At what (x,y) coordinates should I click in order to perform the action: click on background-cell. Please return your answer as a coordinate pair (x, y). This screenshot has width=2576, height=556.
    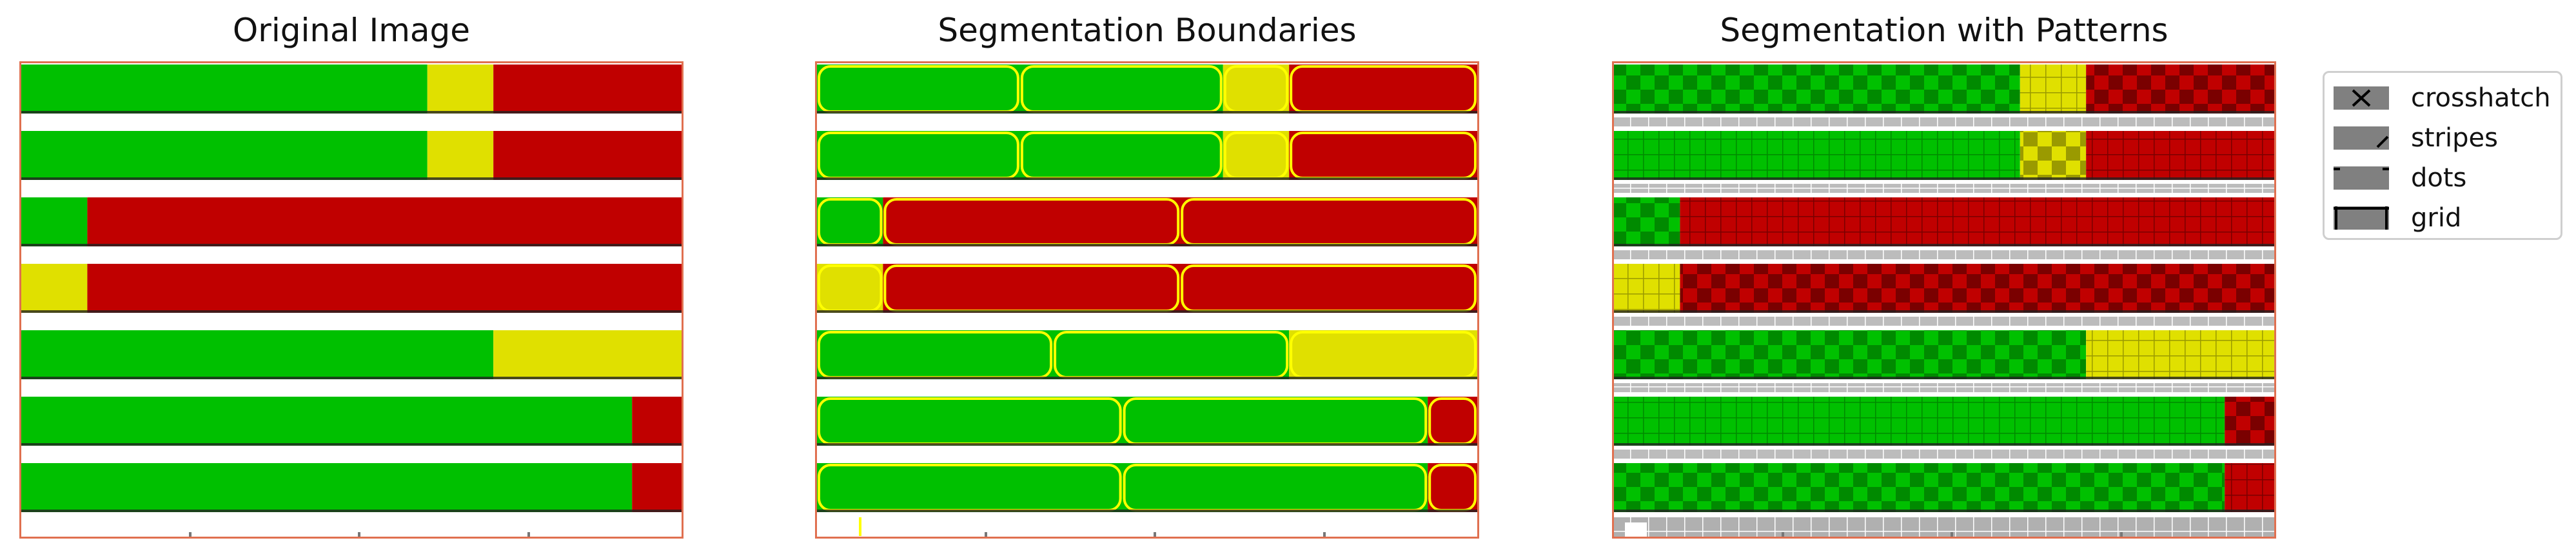
    Looking at the image, I should click on (1636, 530).